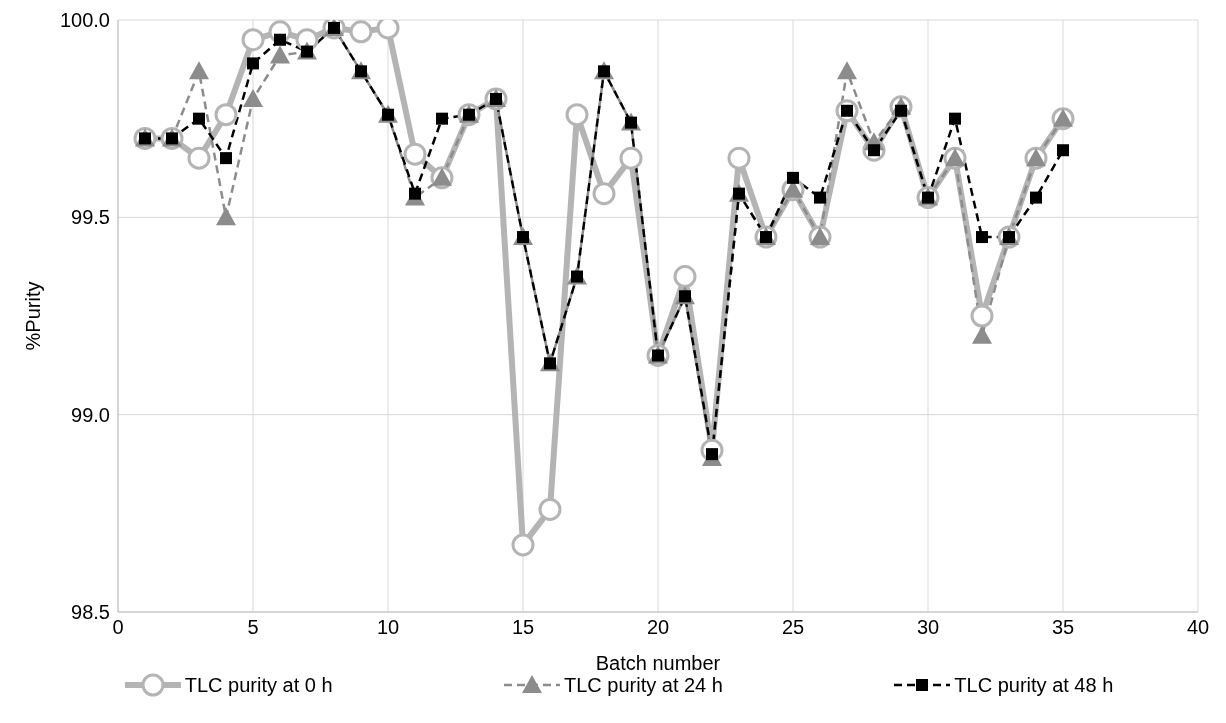  I want to click on y-tick-label: 99.5, so click(90, 217).